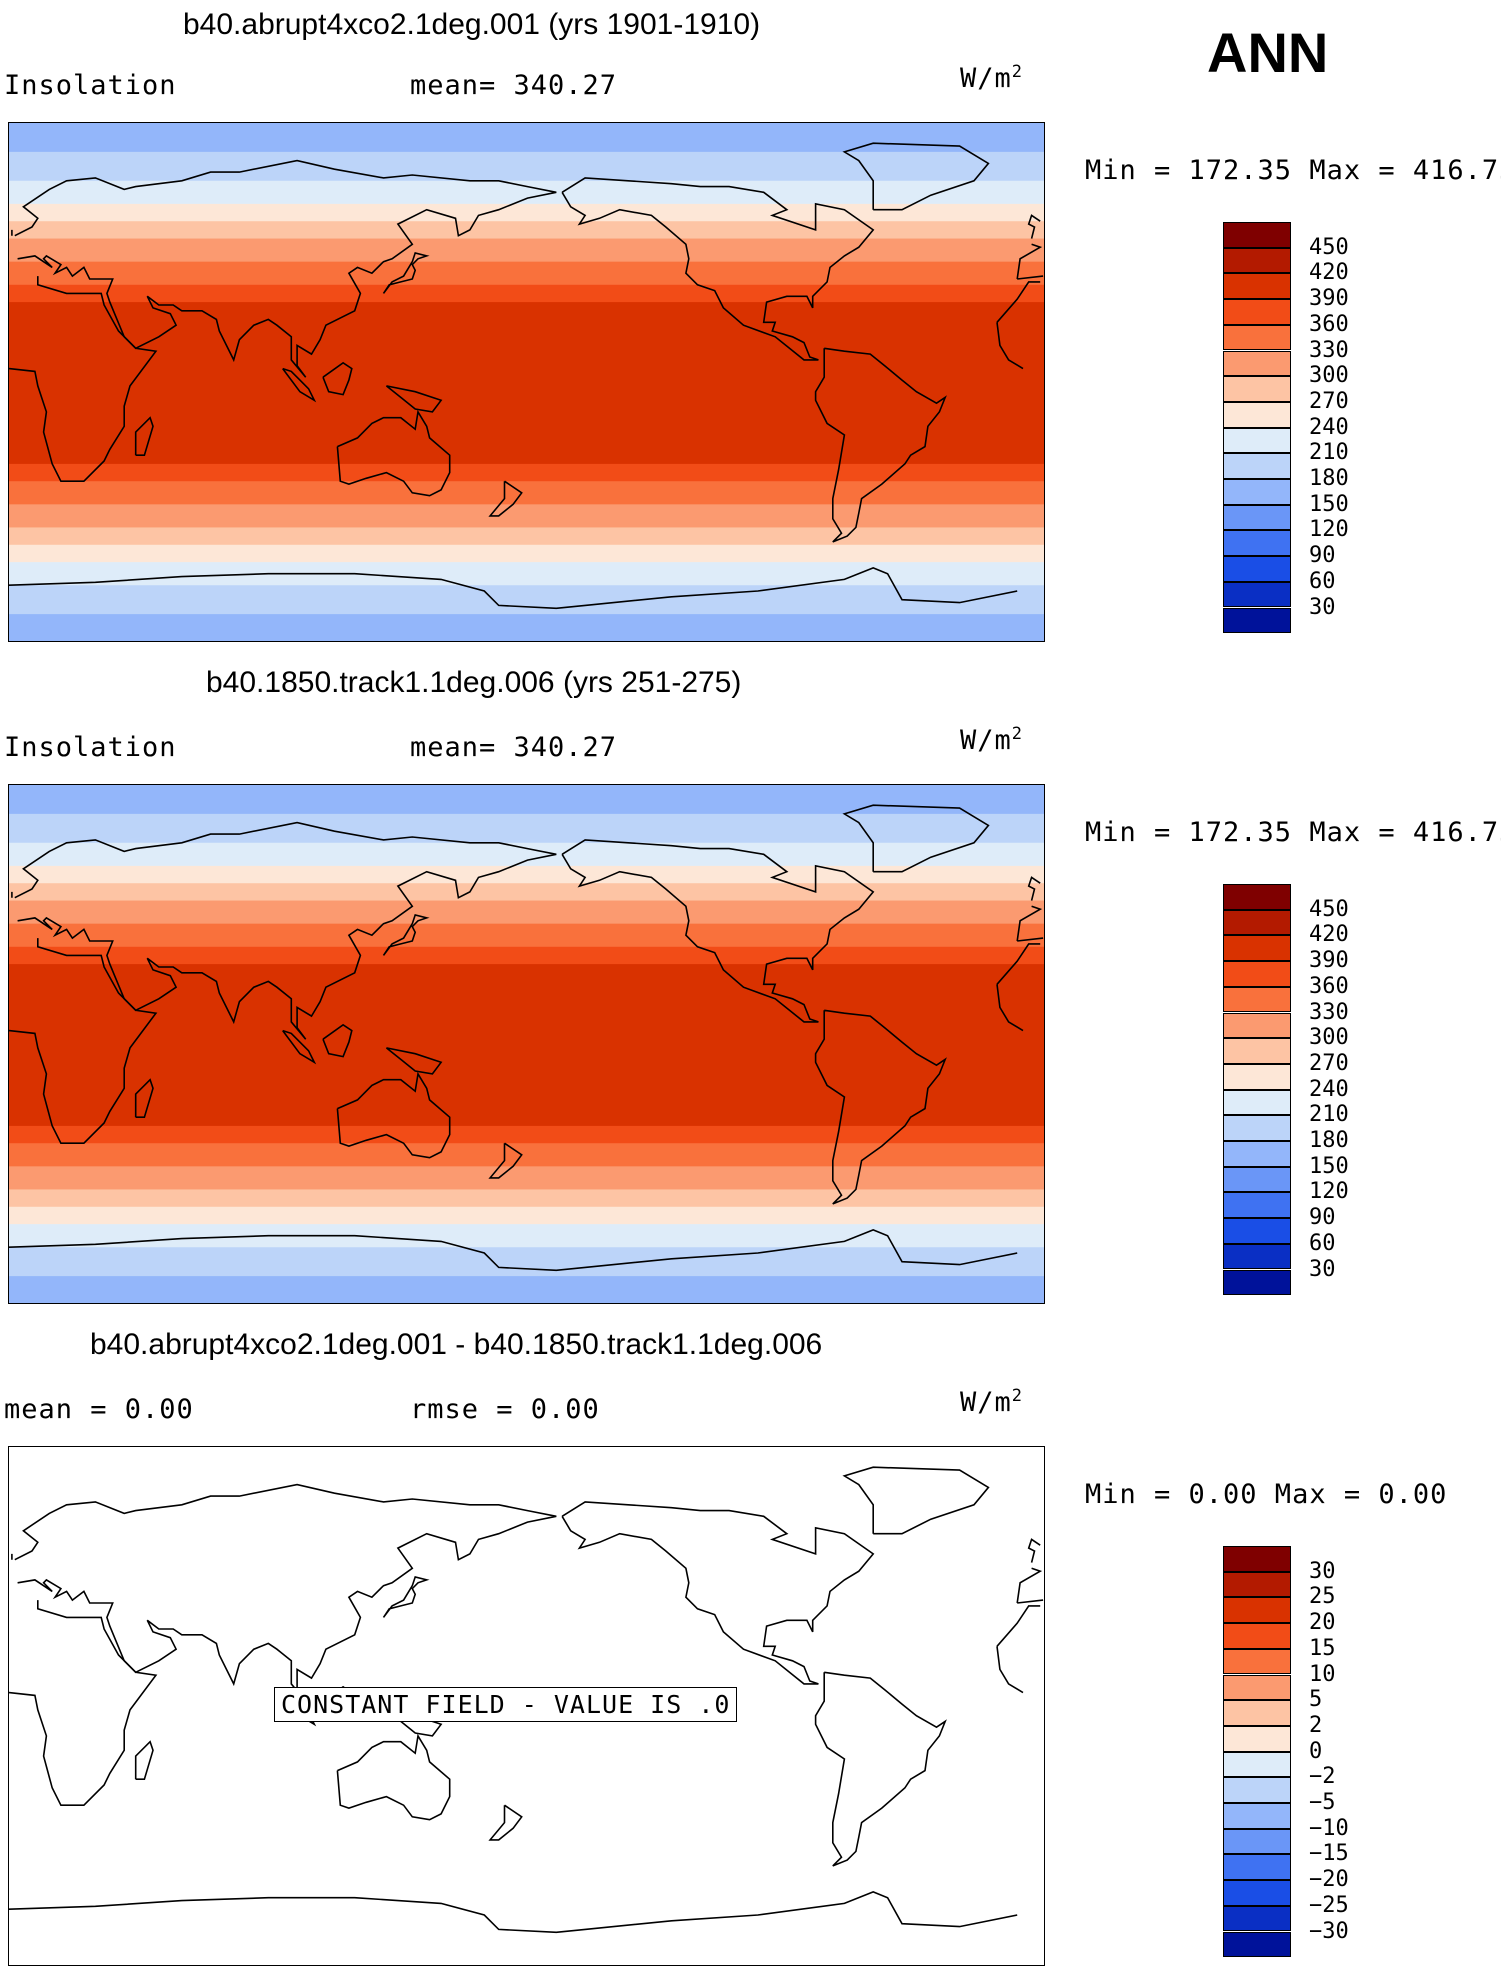 The image size is (1501, 1972). I want to click on colorbar-tick-label: −15, so click(1329, 1854).